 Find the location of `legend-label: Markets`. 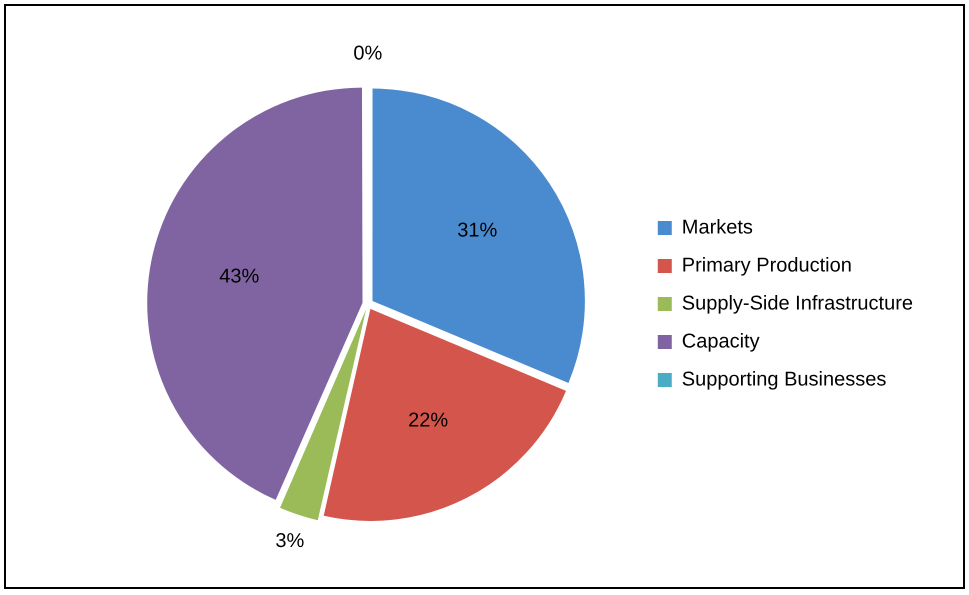

legend-label: Markets is located at coordinates (717, 227).